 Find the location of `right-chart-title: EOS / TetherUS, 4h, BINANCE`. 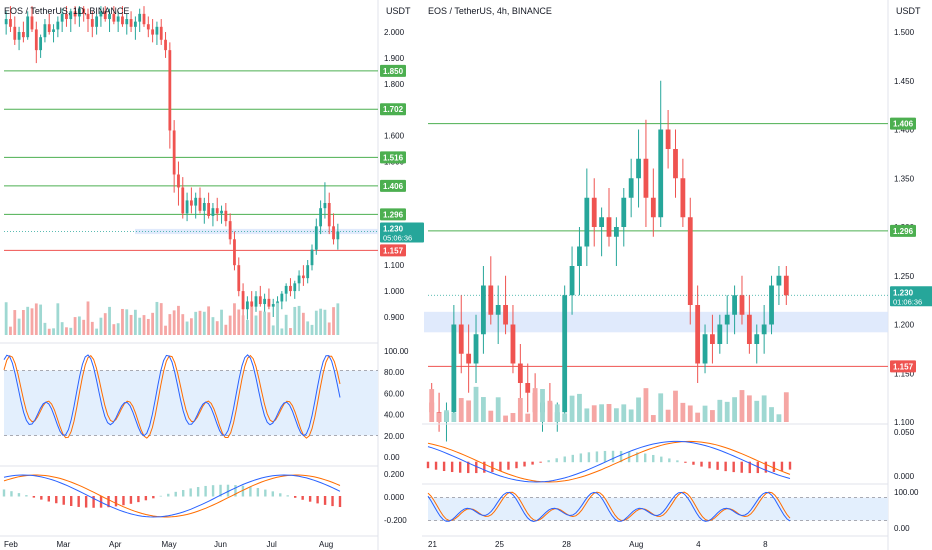

right-chart-title: EOS / TetherUS, 4h, BINANCE is located at coordinates (490, 11).